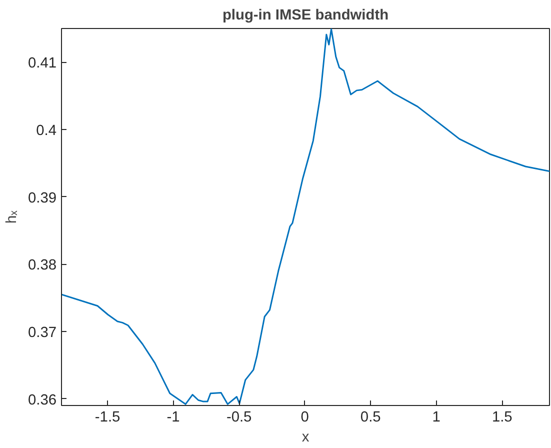 The image size is (551, 448). What do you see at coordinates (304, 418) in the screenshot?
I see `x-tick-label: 0` at bounding box center [304, 418].